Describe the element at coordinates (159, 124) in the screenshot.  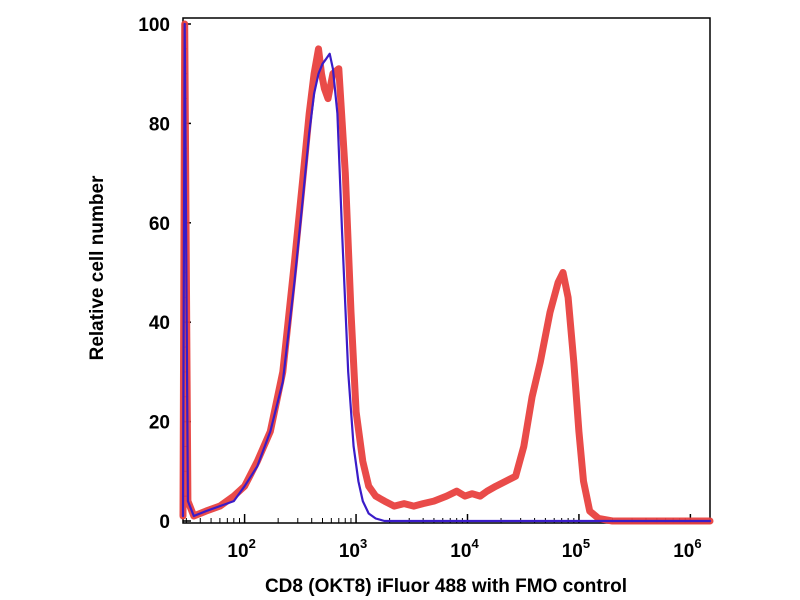
I see `y-tick-label: 80` at that location.